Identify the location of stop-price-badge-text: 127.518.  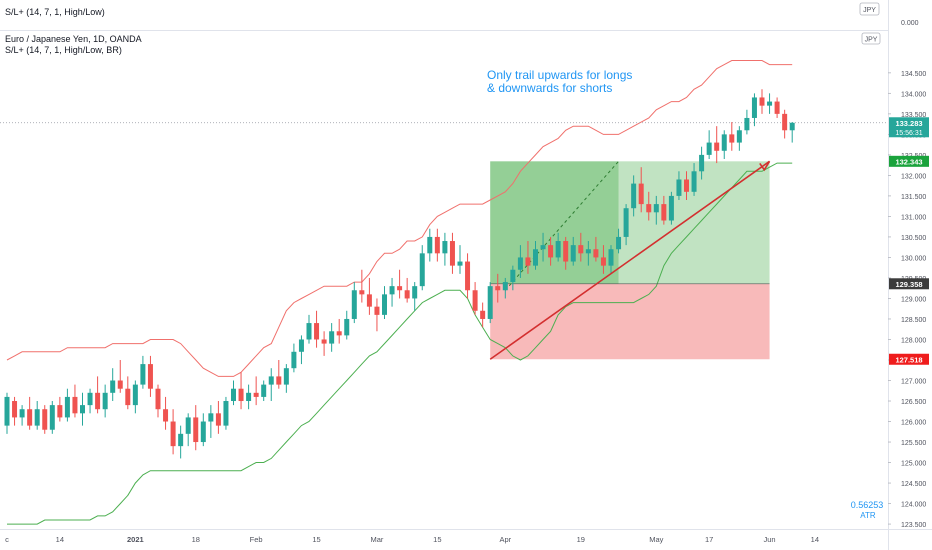
(908, 359).